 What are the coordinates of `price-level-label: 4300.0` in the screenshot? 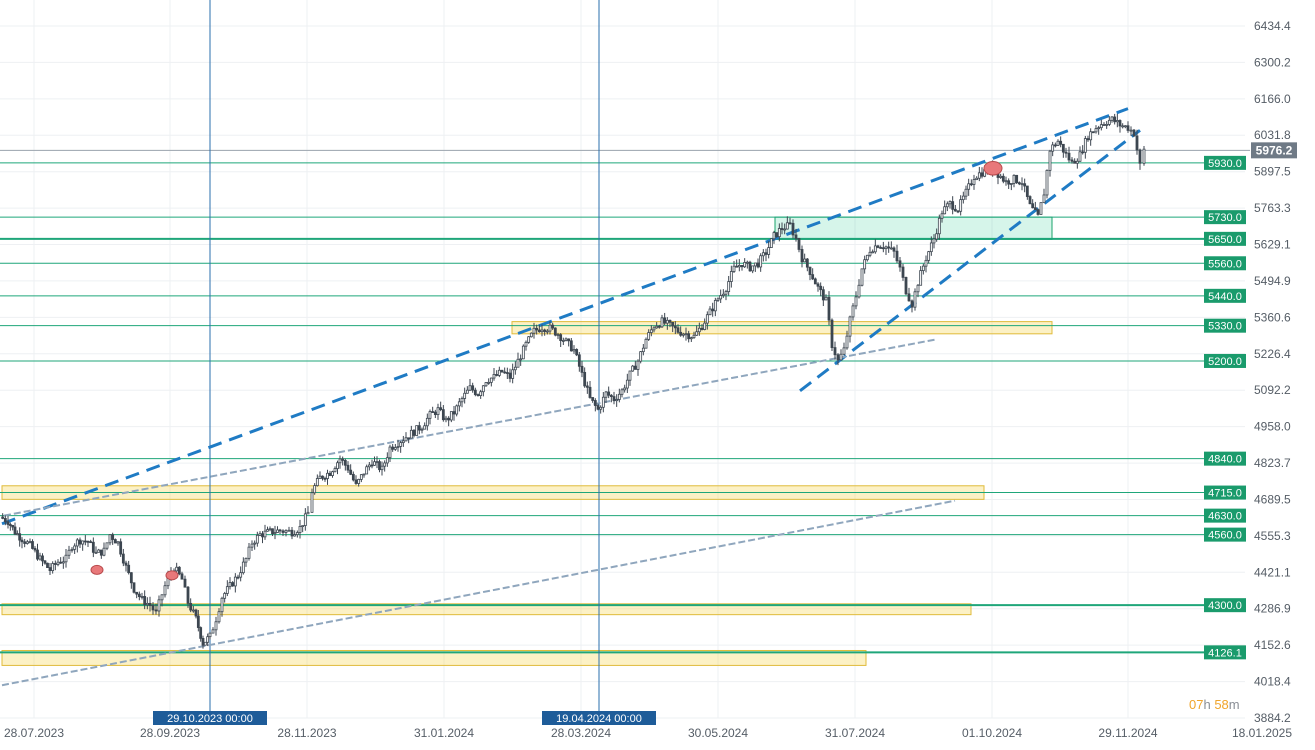 It's located at (1225, 606).